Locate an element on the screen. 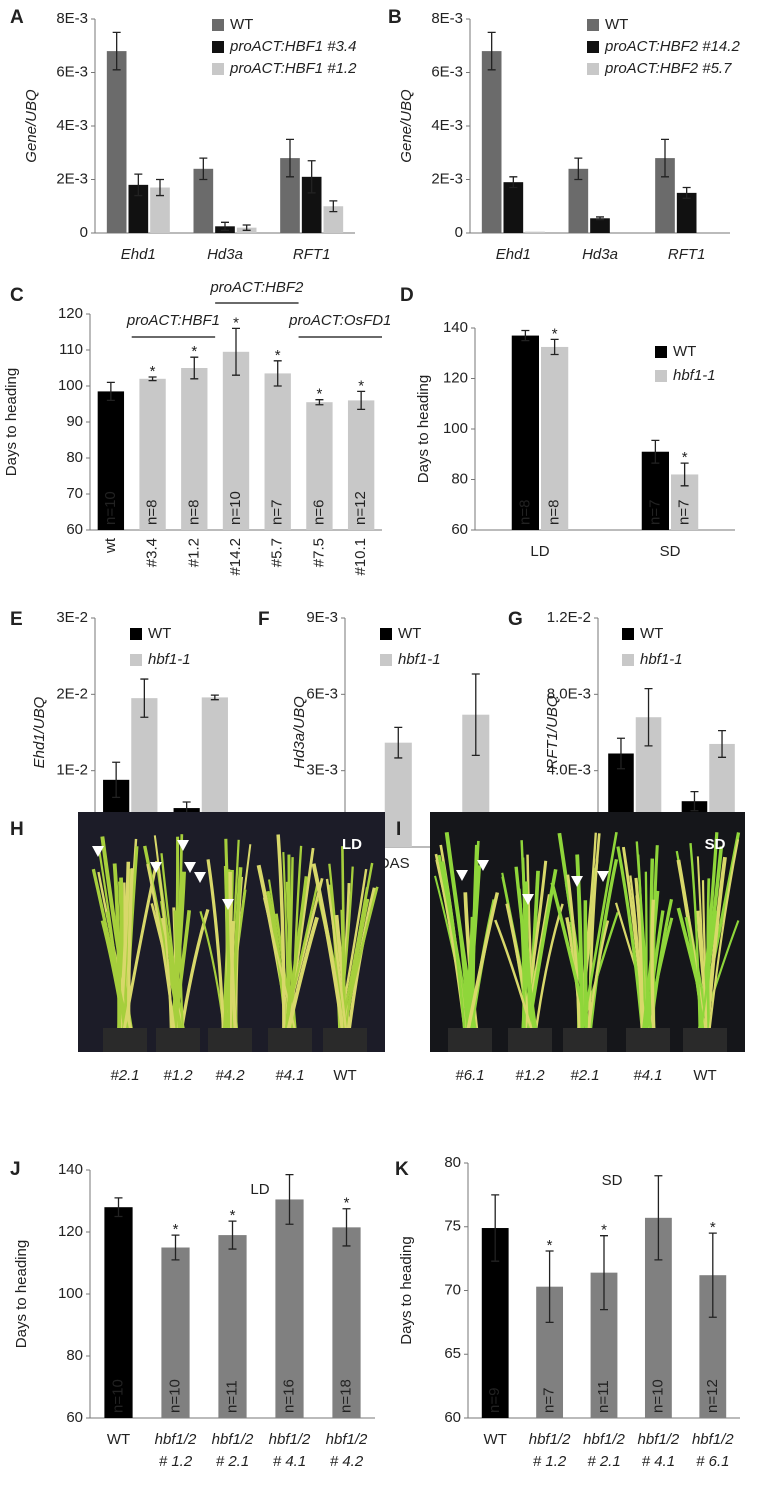 This screenshot has width=762, height=1494. panel-letter: E is located at coordinates (16, 619).